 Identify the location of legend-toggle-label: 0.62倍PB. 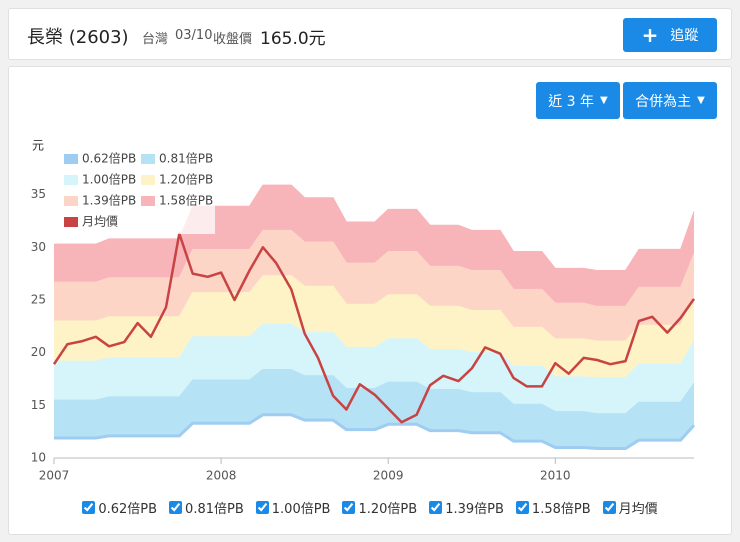
(128, 509).